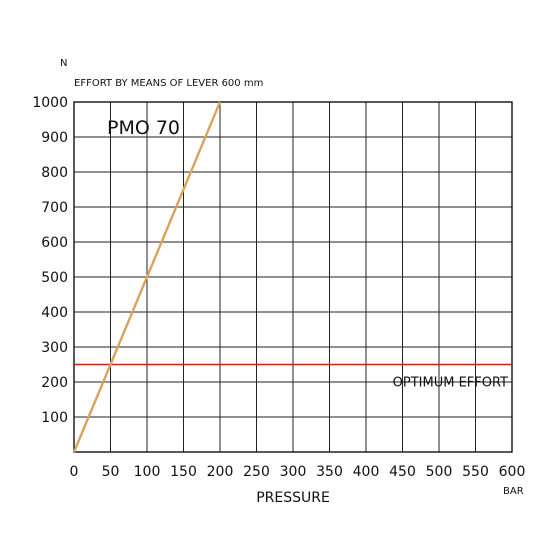 This screenshot has height=560, width=560. What do you see at coordinates (450, 383) in the screenshot?
I see `optimum-effort-label: OPTIMUM EFFORT` at bounding box center [450, 383].